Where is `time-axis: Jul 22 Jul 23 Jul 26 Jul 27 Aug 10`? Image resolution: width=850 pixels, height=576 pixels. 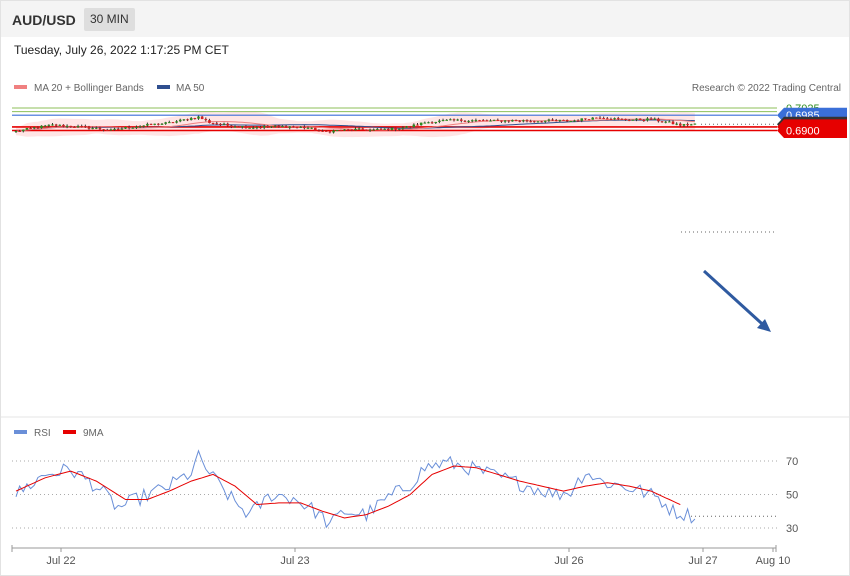 time-axis: Jul 22 Jul 23 Jul 26 Jul 27 Aug 10 is located at coordinates (400, 556).